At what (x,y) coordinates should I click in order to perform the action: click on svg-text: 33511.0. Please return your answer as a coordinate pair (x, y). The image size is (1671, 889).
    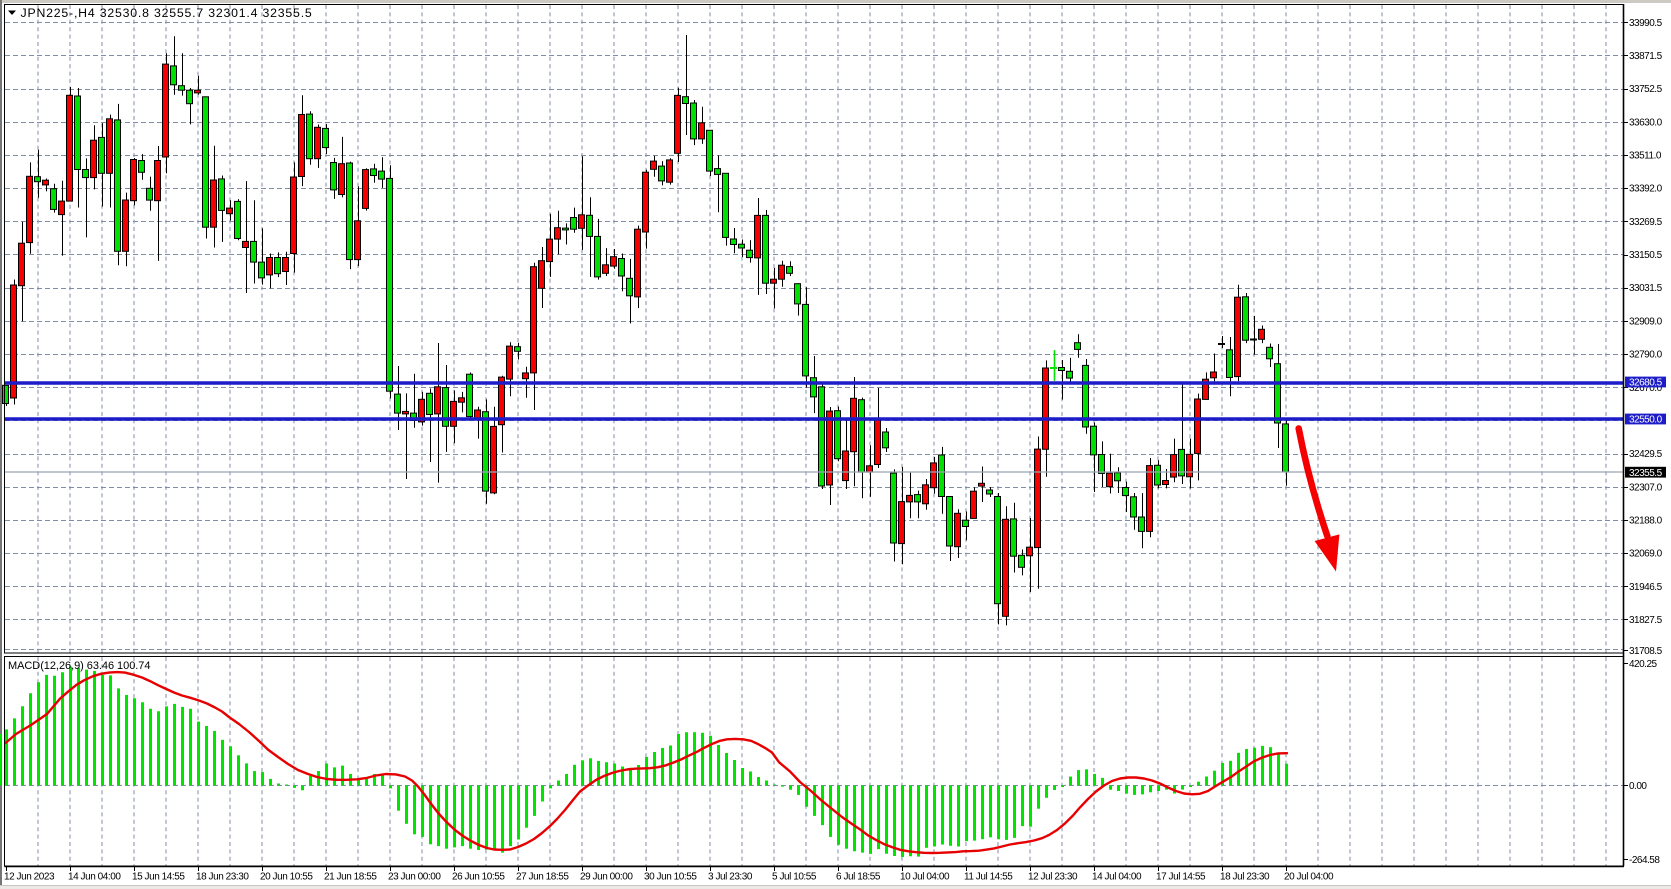
    Looking at the image, I should click on (1645, 156).